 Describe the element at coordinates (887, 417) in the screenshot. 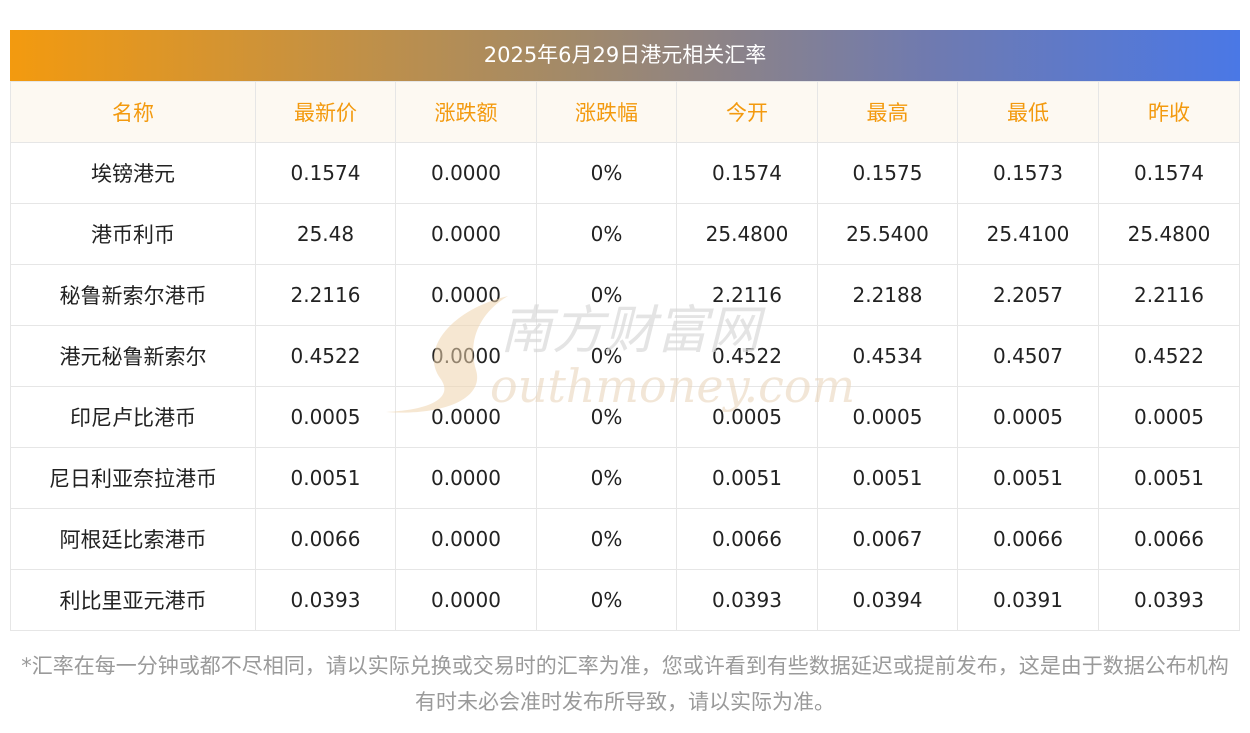

I see `cell-high: 0.0005` at that location.